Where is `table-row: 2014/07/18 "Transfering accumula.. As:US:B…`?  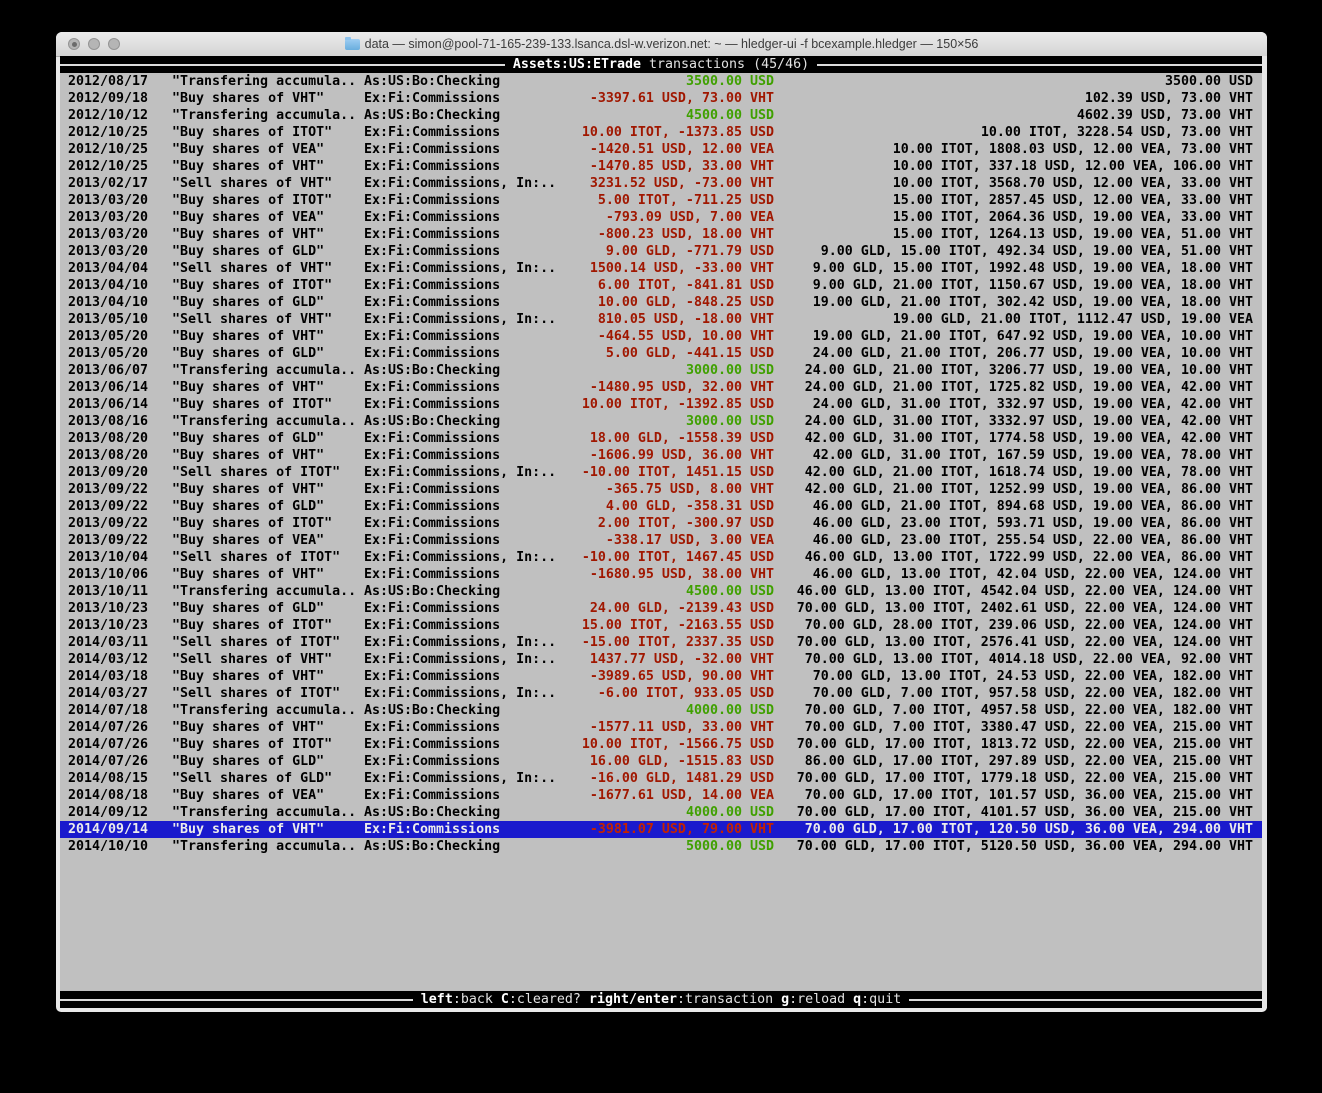 table-row: 2014/07/18 "Transfering accumula.. As:US:B… is located at coordinates (661, 710).